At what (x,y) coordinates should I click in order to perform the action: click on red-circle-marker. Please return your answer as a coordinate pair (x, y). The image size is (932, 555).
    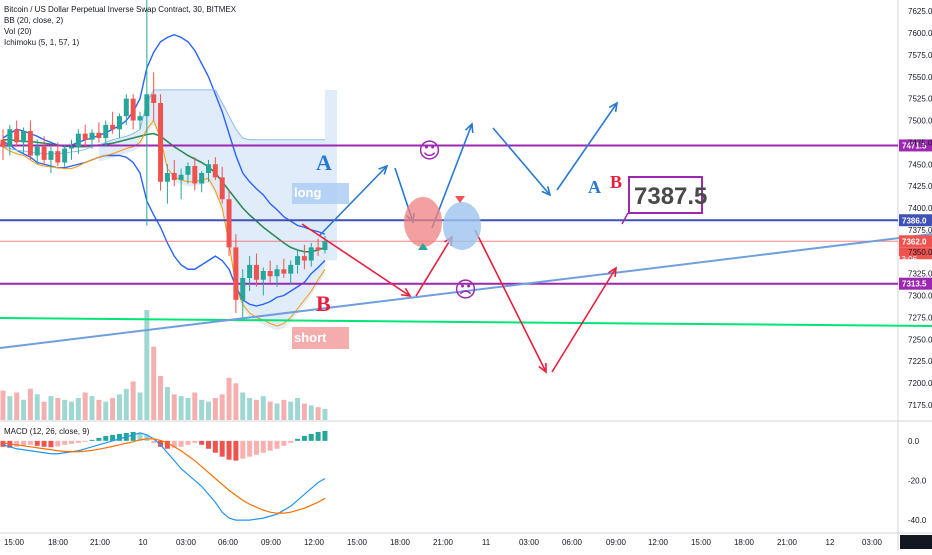
    Looking at the image, I should click on (423, 222).